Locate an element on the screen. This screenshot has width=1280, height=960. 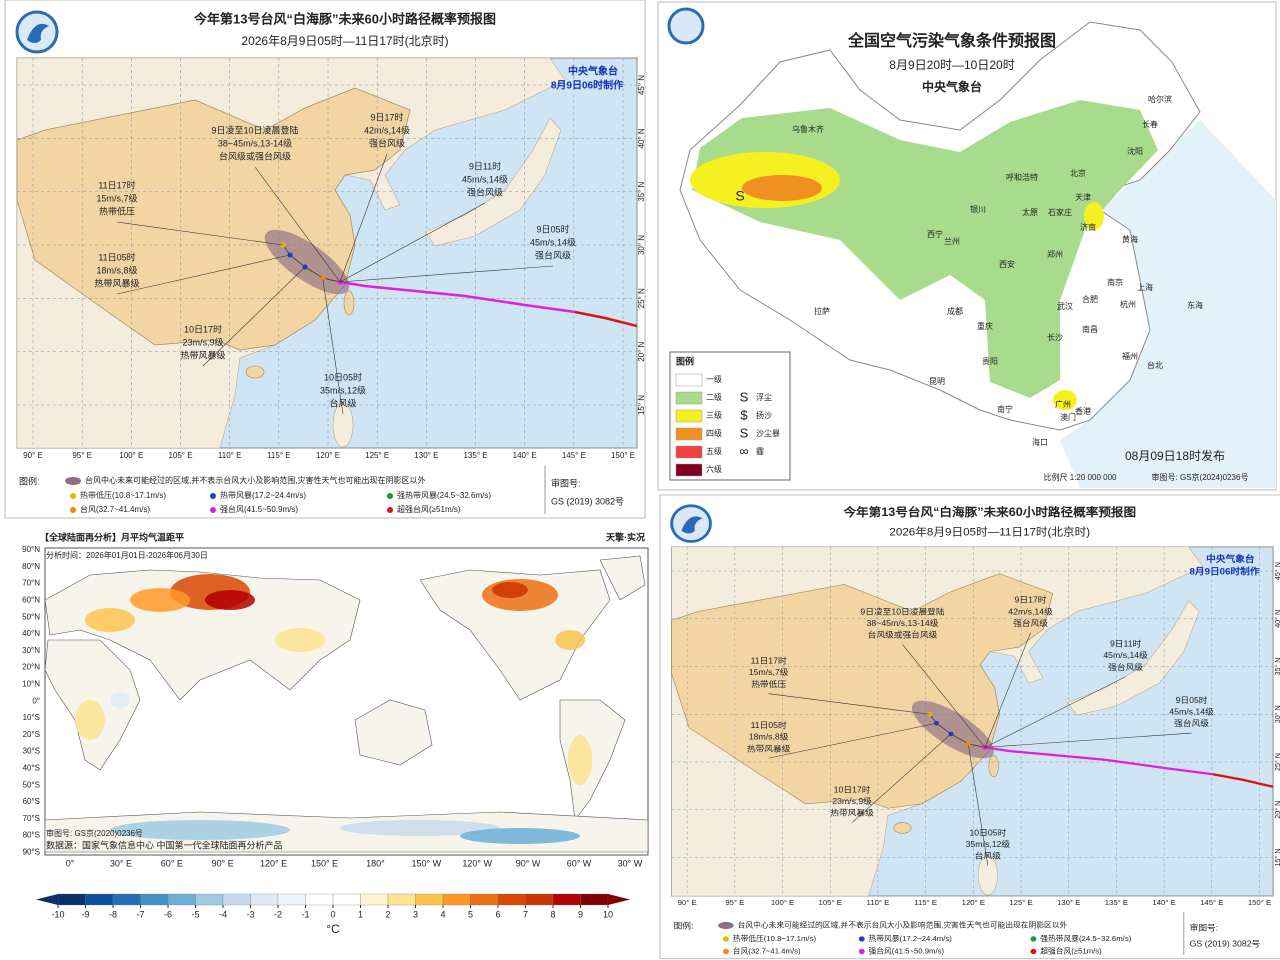
legend-symbol-label: 沙尘暴 is located at coordinates (768, 433).